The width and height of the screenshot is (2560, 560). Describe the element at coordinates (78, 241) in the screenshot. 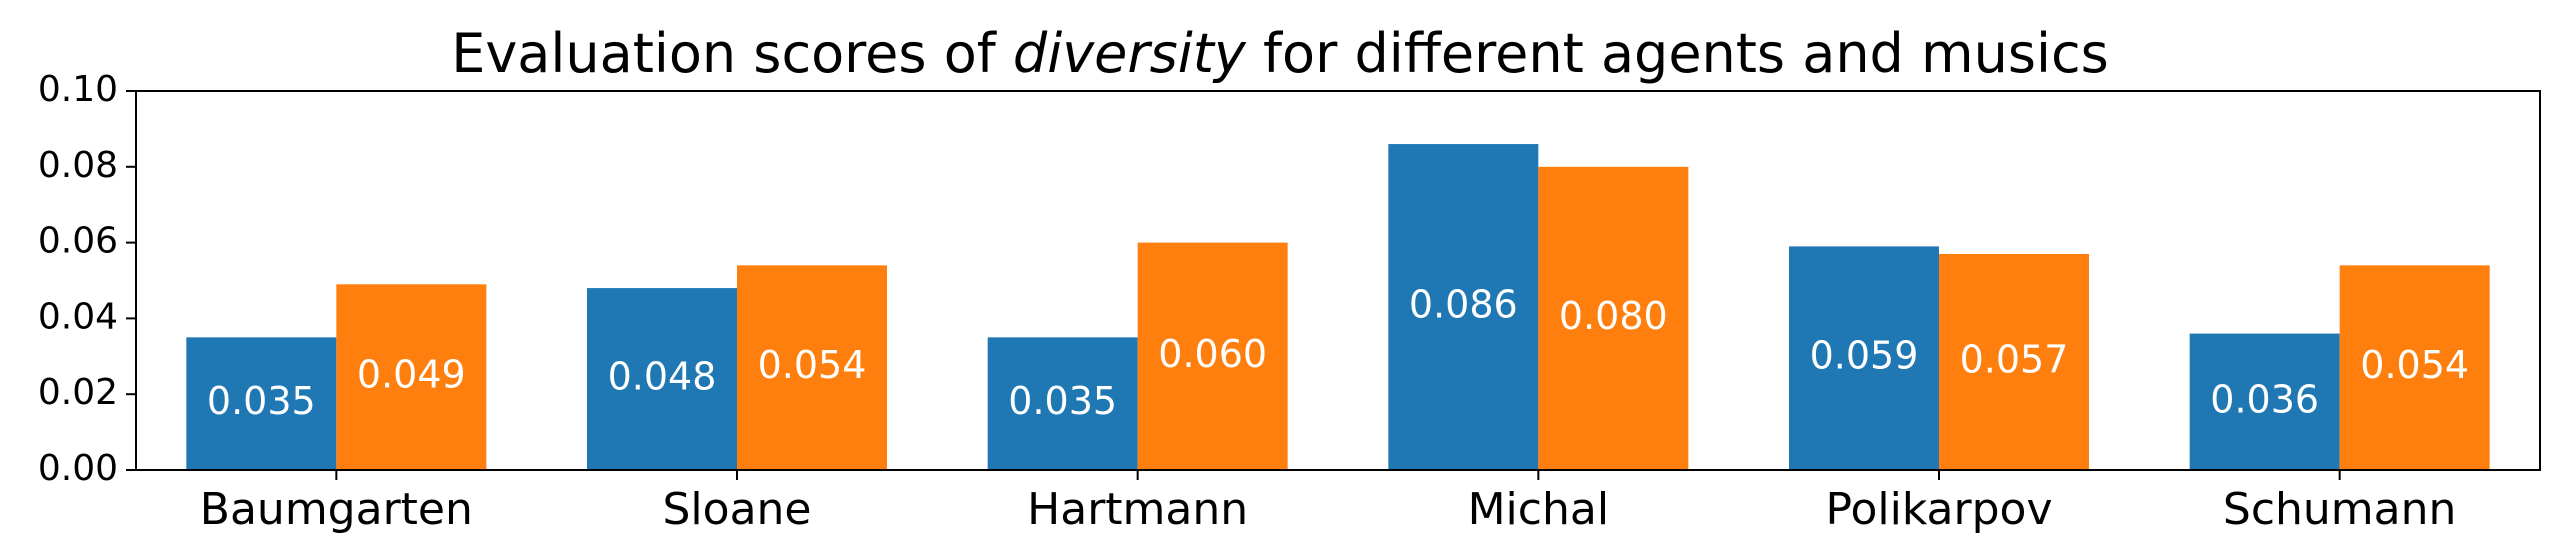

I see `y-tick-label: 0.06` at that location.